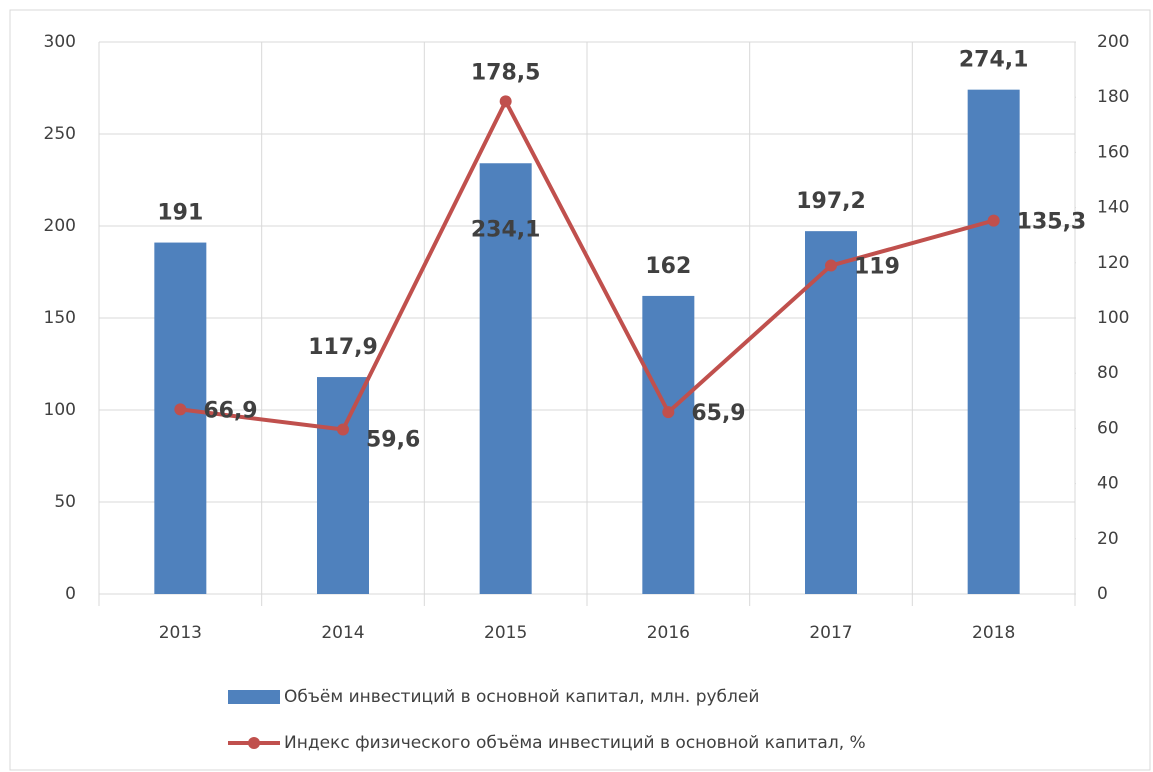 The height and width of the screenshot is (772, 1153). I want to click on y-tick-label: 50, so click(65, 502).